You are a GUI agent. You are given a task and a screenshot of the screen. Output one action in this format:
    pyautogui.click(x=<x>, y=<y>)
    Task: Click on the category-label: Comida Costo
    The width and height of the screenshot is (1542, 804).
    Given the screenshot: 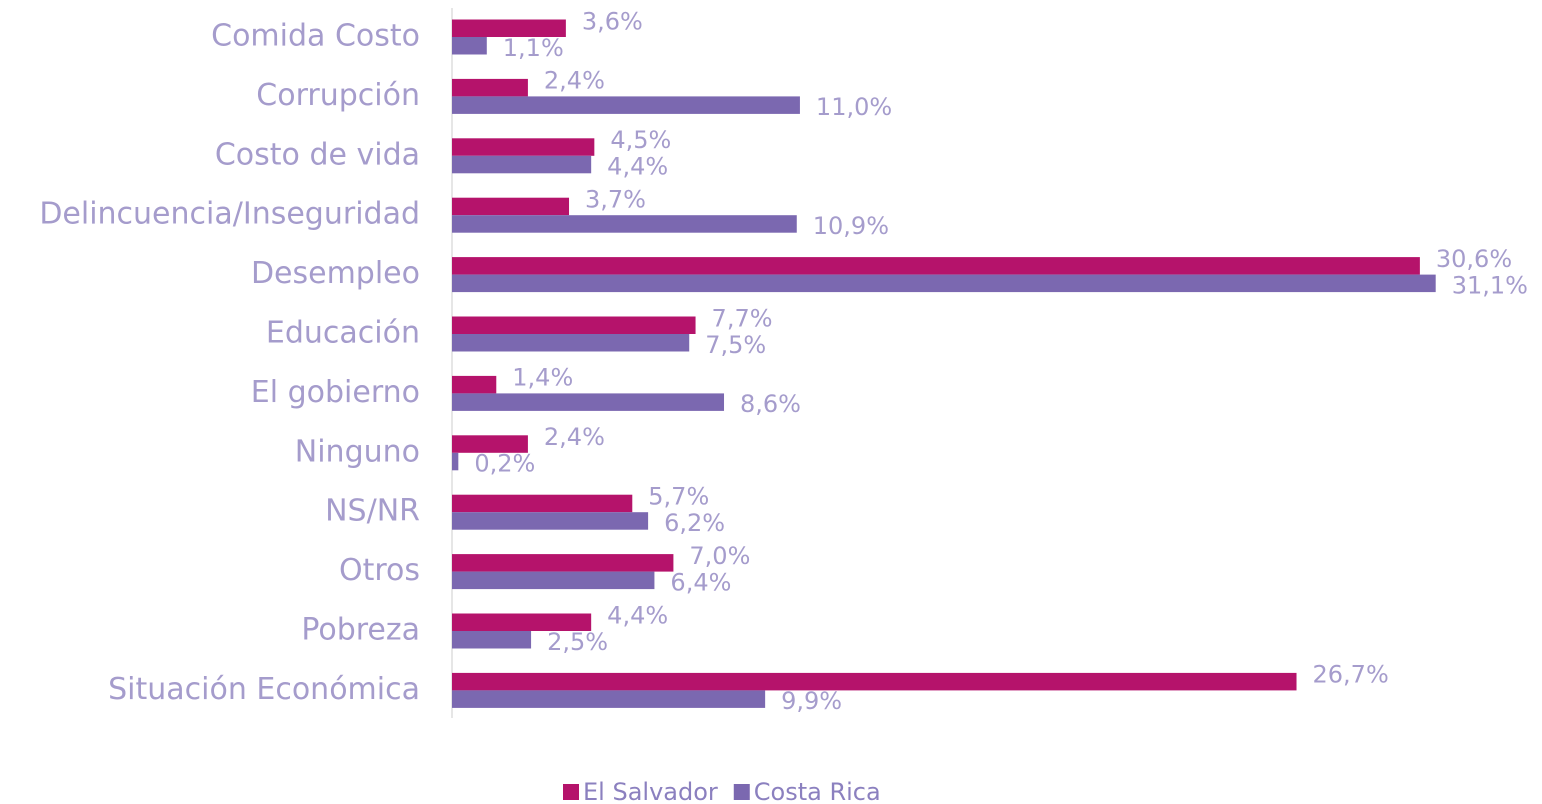 What is the action you would take?
    pyautogui.click(x=315, y=36)
    